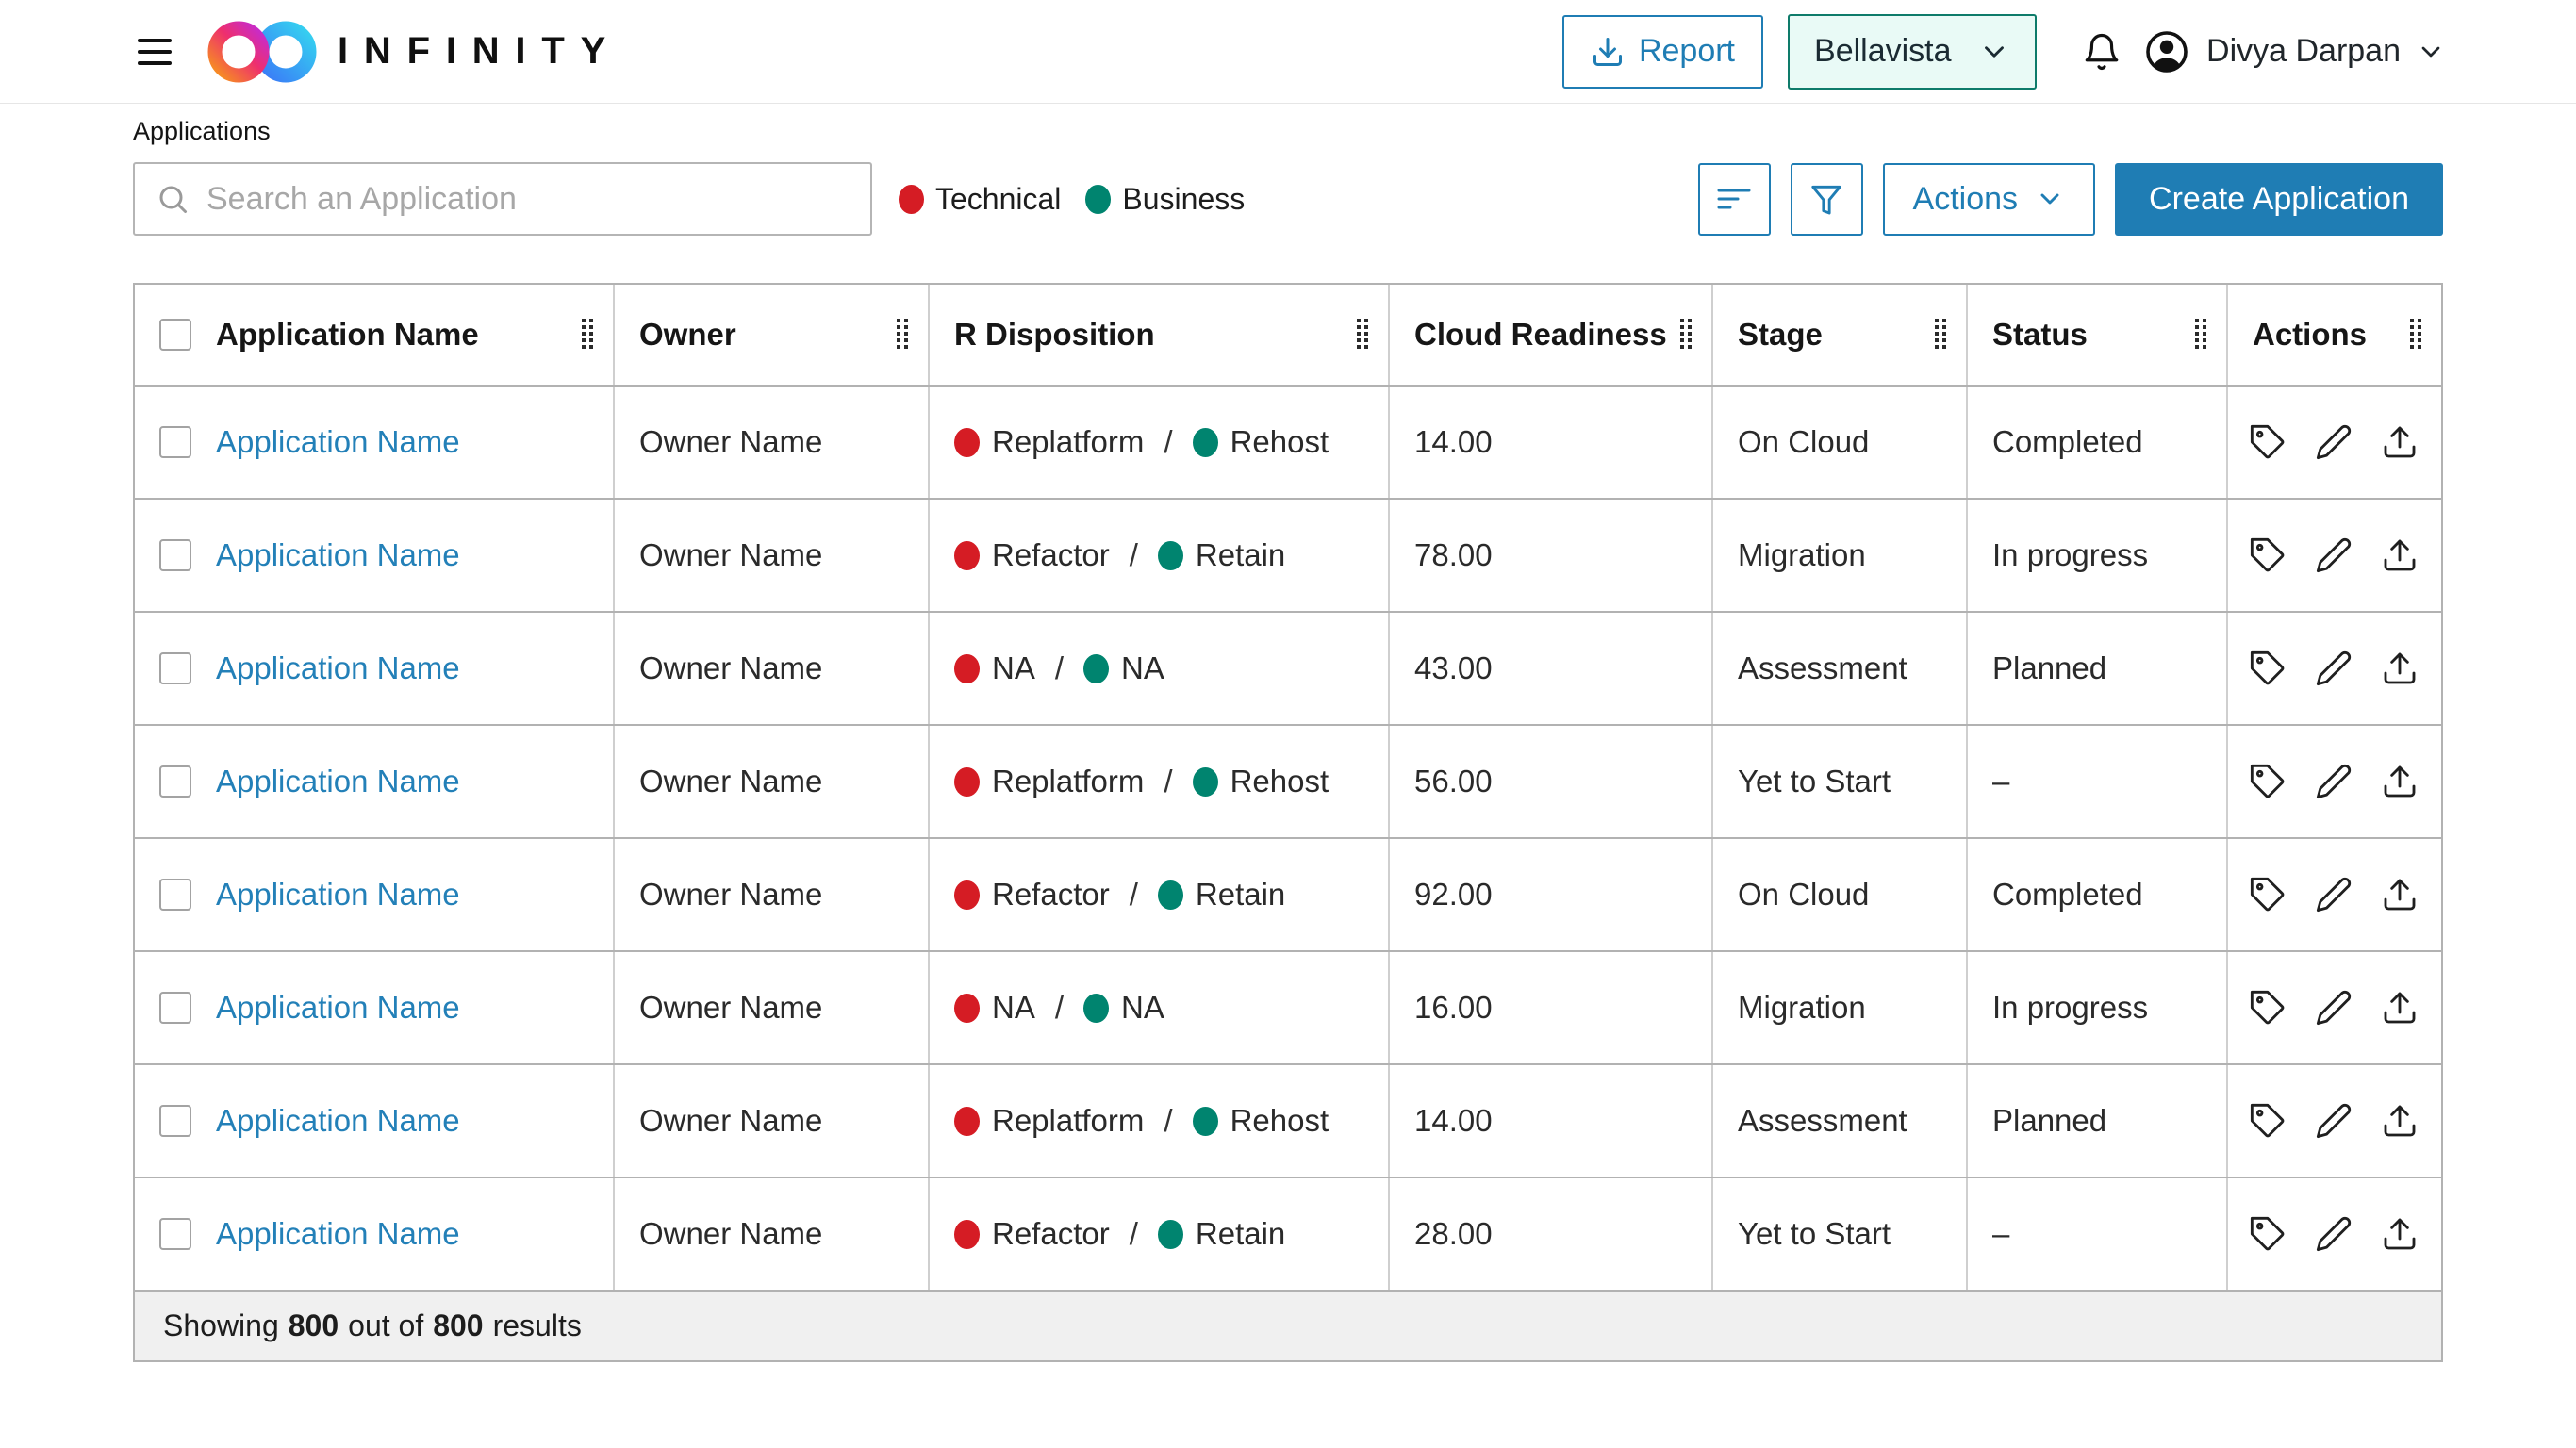  I want to click on legend-technical: Technical, so click(980, 199).